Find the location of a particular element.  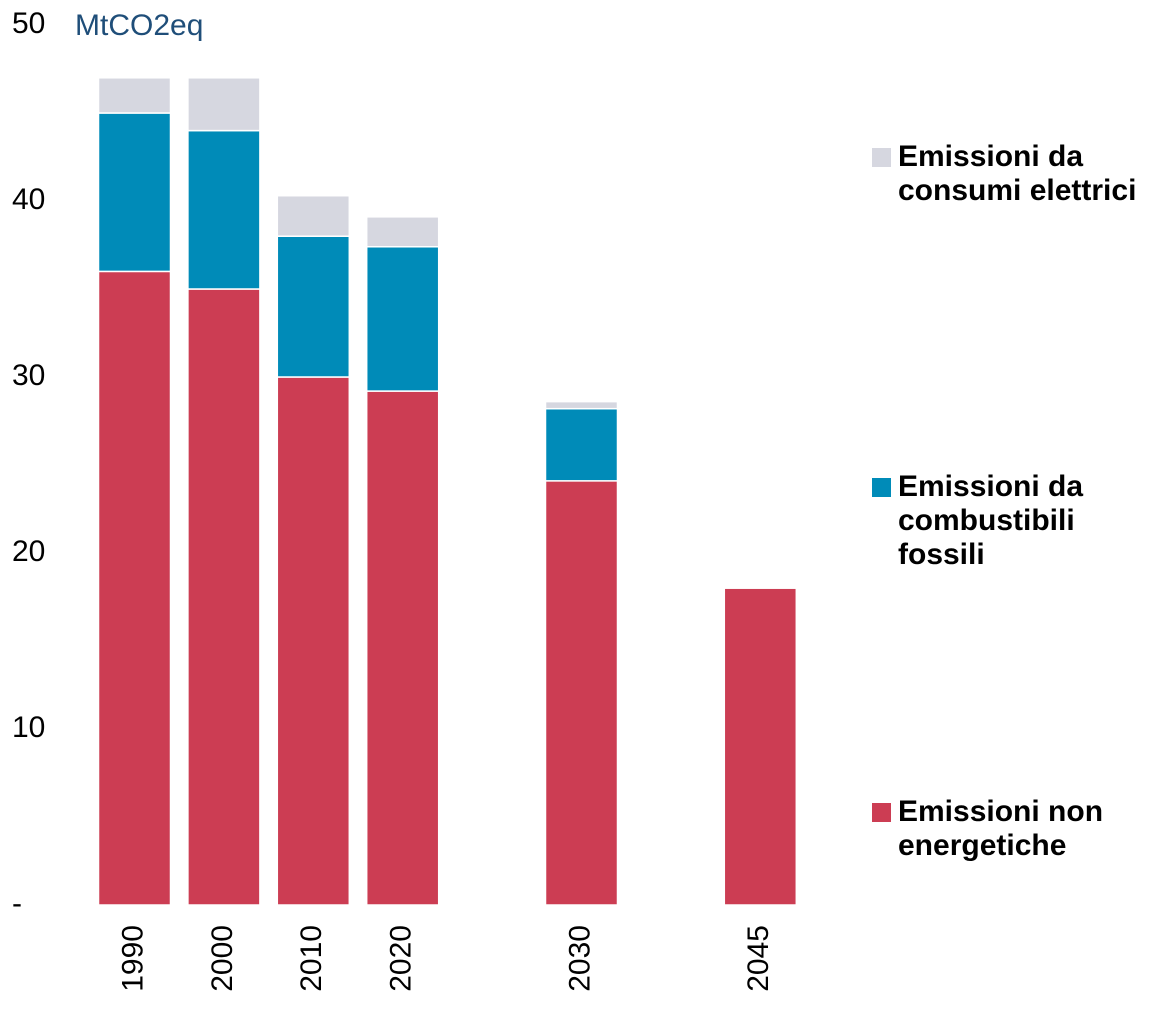

x-tick: 2030 is located at coordinates (579, 958).